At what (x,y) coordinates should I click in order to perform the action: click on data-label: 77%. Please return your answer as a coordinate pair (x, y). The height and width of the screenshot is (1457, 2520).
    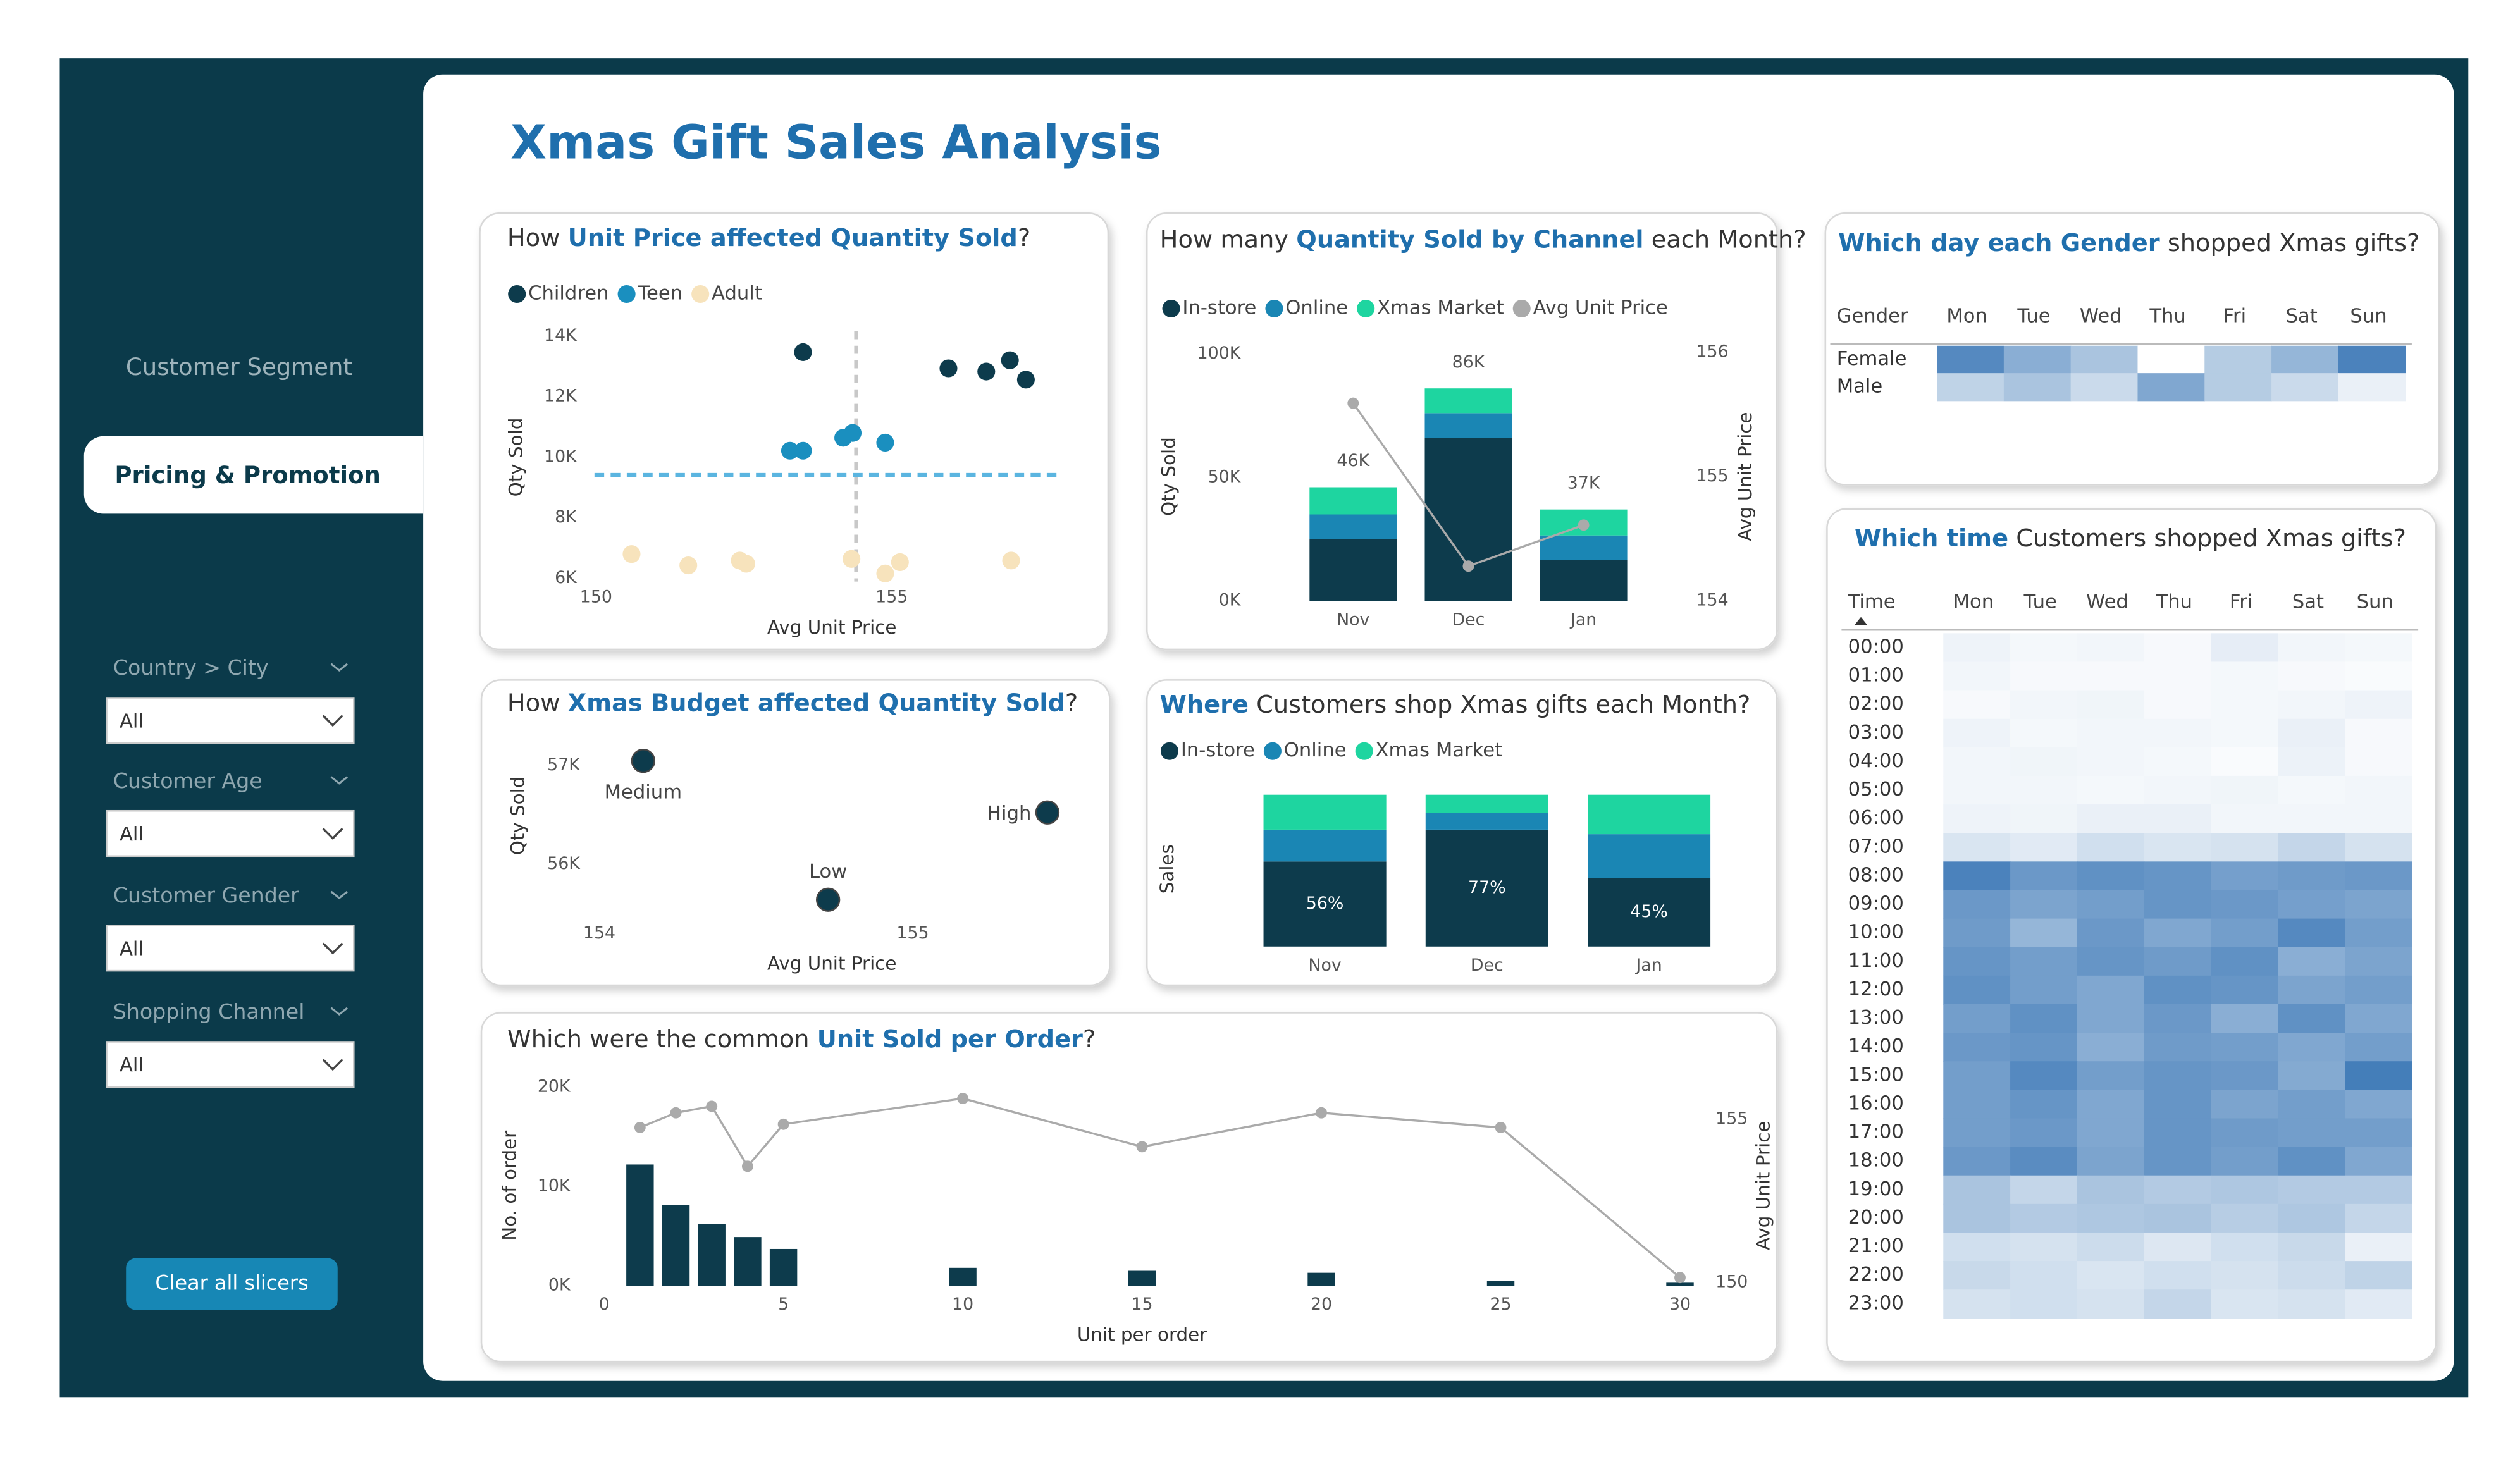
    Looking at the image, I should click on (1487, 887).